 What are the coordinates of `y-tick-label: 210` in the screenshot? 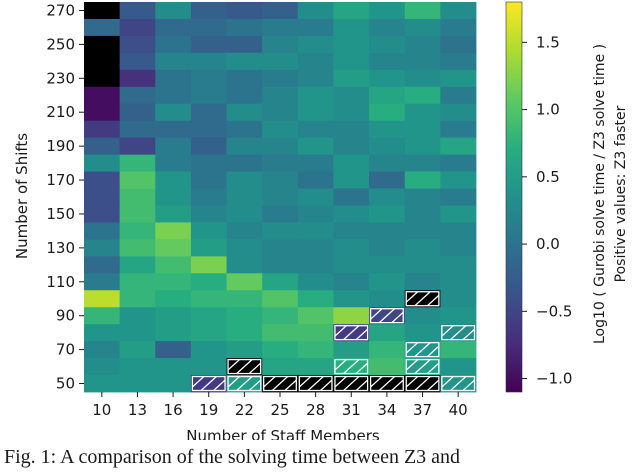 It's located at (60, 112).